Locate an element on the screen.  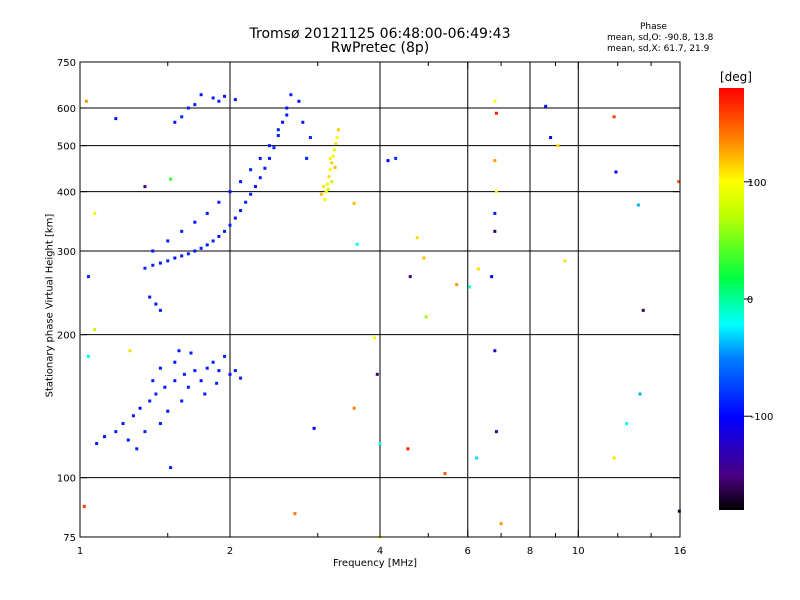
phase-stats-x: mean, sd,X: 61.7, 21.9 is located at coordinates (658, 49).